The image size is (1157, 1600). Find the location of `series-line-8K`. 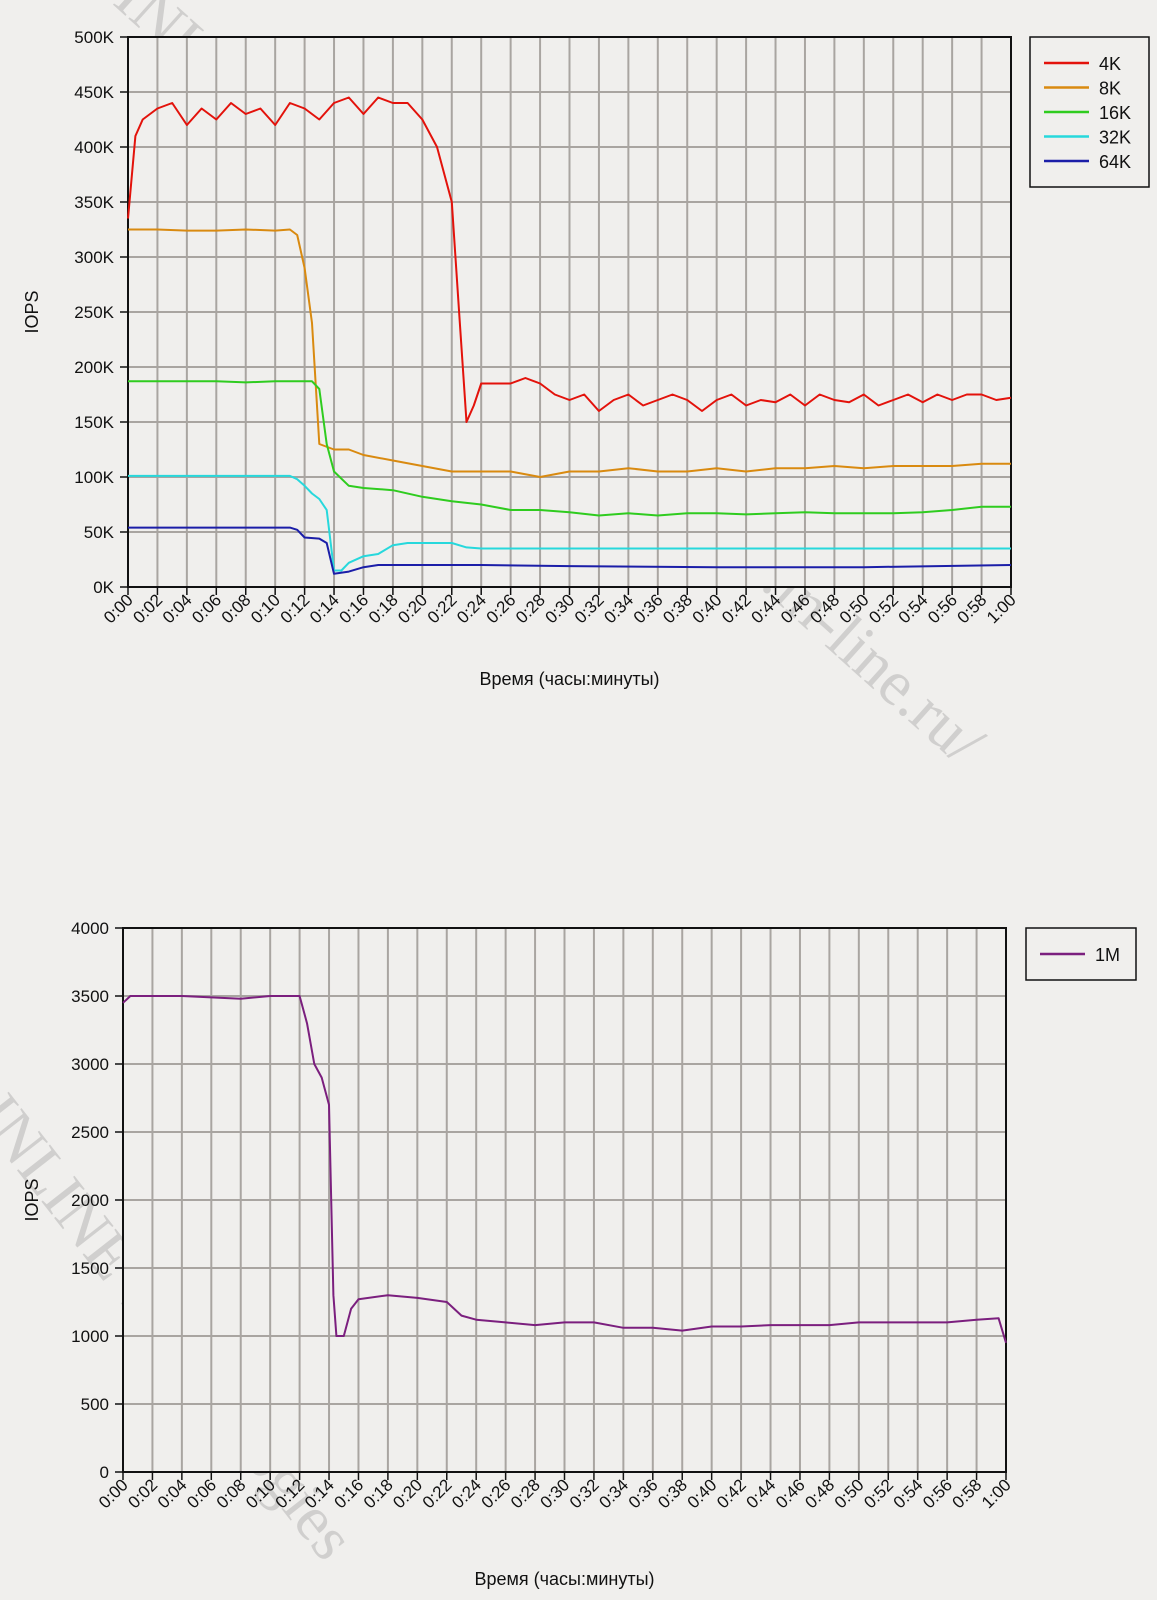

series-line-8K is located at coordinates (569, 353).